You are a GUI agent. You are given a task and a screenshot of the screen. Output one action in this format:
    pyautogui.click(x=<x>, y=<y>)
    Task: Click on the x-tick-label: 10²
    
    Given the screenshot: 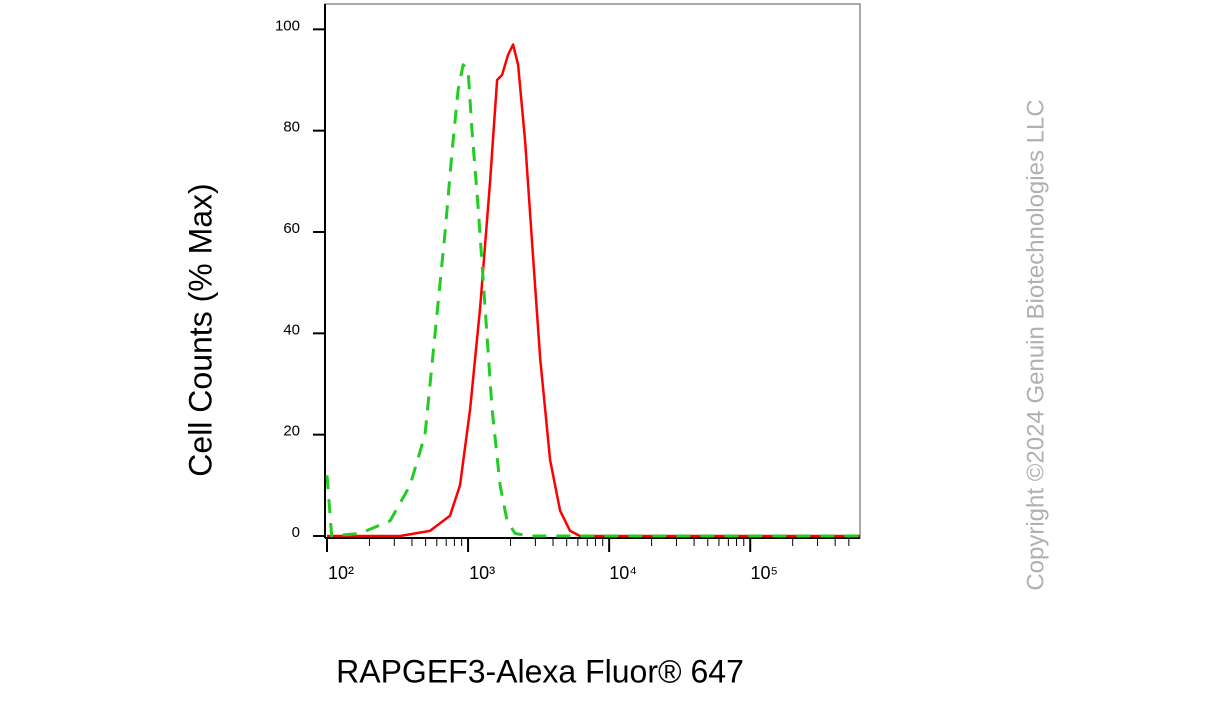 What is the action you would take?
    pyautogui.click(x=341, y=573)
    